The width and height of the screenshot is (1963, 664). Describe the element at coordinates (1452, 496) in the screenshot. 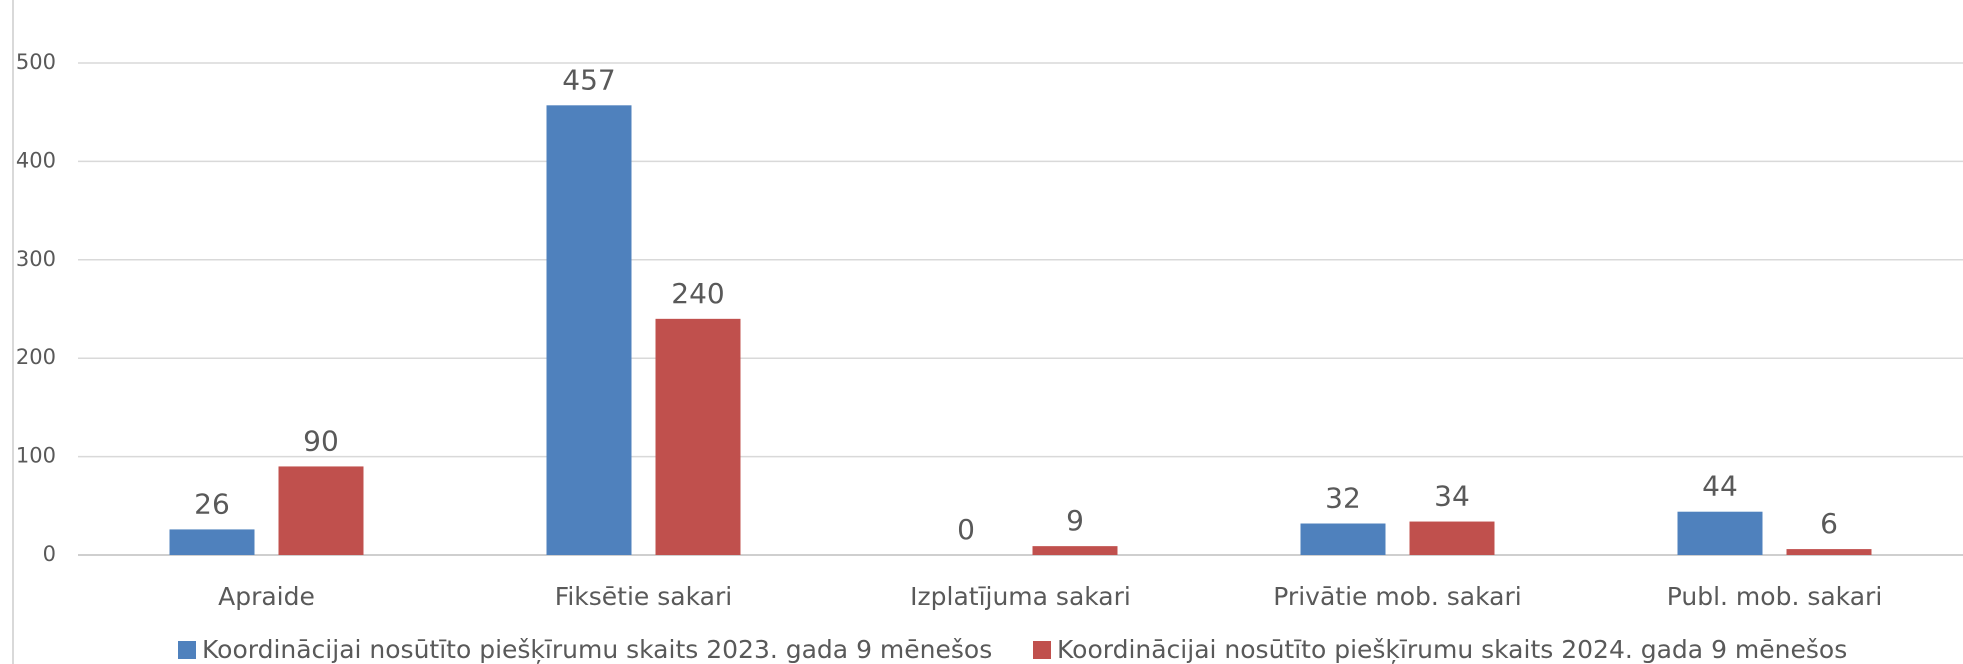

I see `data-label: 34` at that location.